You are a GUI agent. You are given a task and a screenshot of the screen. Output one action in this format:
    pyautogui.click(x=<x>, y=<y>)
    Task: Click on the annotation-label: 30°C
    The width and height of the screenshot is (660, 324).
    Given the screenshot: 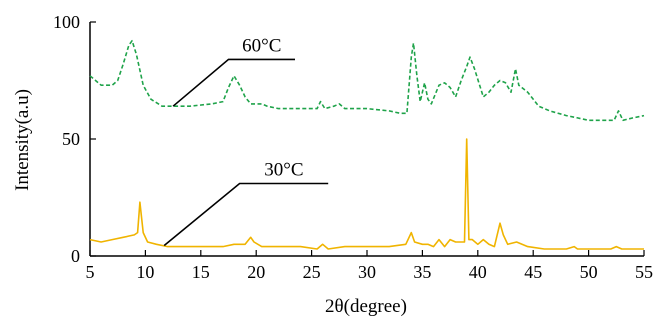 What is the action you would take?
    pyautogui.click(x=283, y=169)
    